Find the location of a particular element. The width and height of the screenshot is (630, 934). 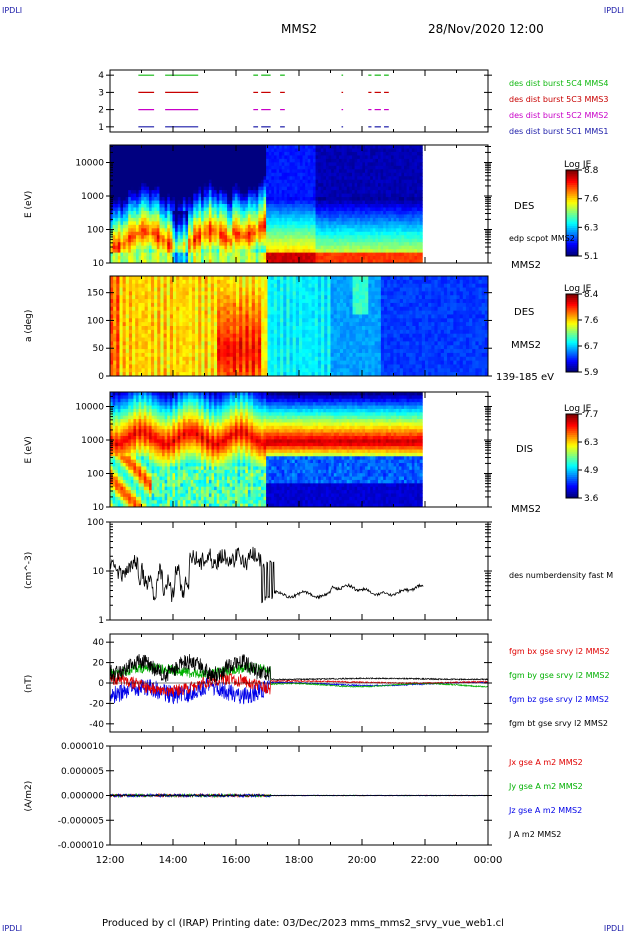

fgm-legend-entry: fgm bx gse srvy l2 MMS2 is located at coordinates (559, 651).